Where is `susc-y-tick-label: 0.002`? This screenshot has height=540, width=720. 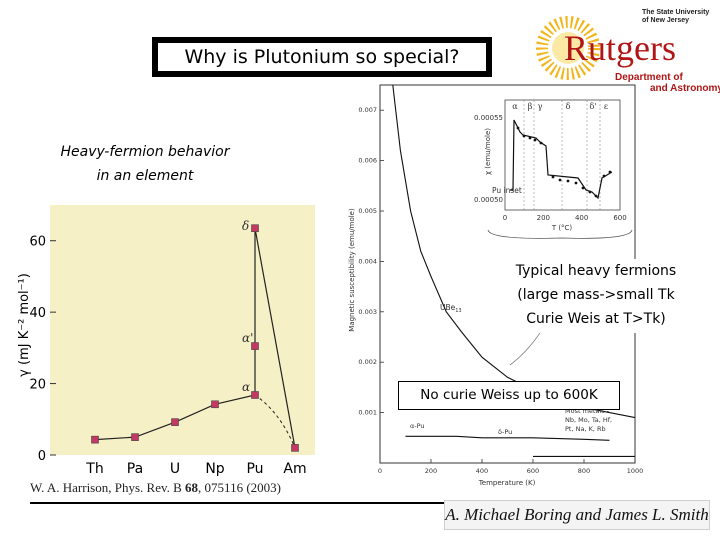 susc-y-tick-label: 0.002 is located at coordinates (367, 362).